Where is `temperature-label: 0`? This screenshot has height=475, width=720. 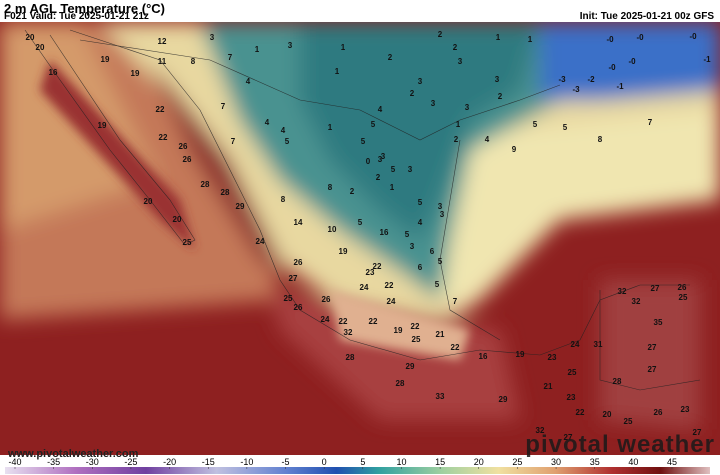
temperature-label: 0 is located at coordinates (368, 161).